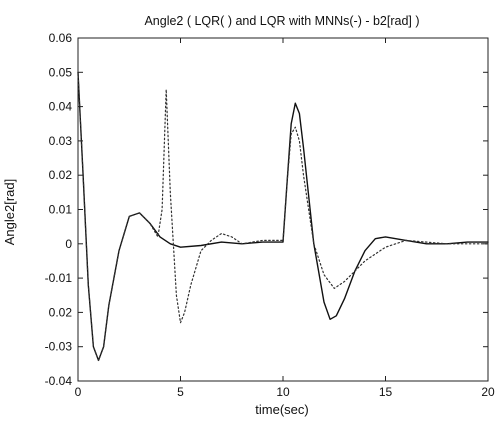 This screenshot has height=427, width=499. What do you see at coordinates (9, 212) in the screenshot?
I see `y-axis-title: Angle2[rad]` at bounding box center [9, 212].